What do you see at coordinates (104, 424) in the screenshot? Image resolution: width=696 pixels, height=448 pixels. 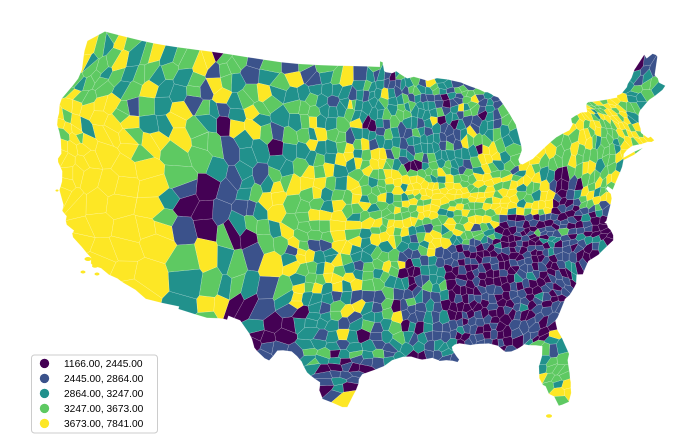 I see `svg-text: 3673.00, 7841.00` at bounding box center [104, 424].